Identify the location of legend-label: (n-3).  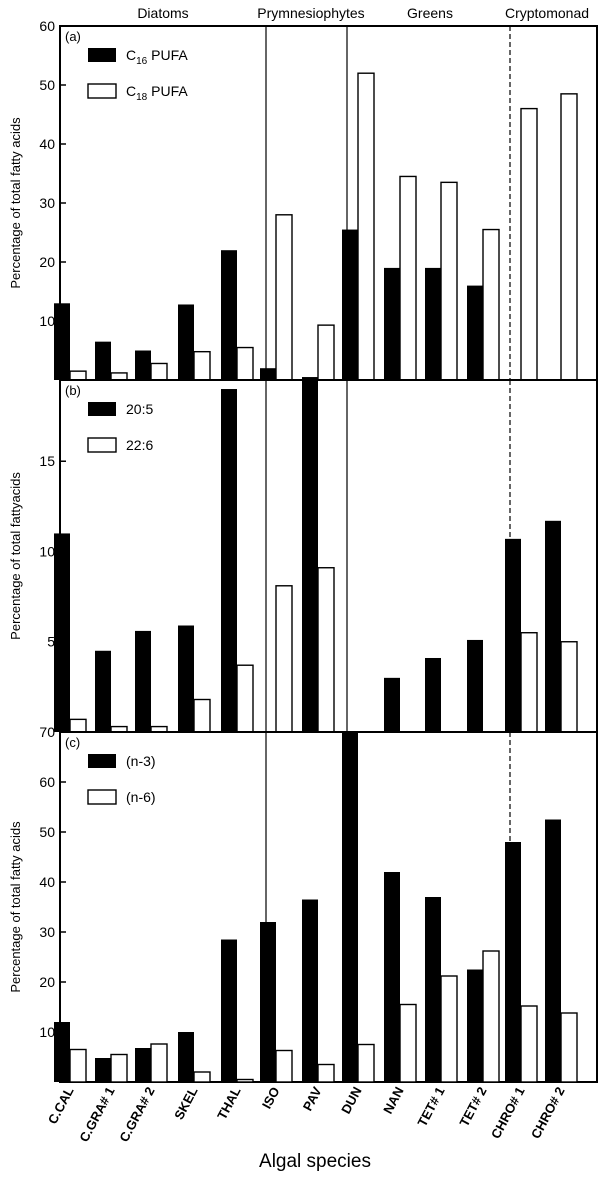
(141, 761).